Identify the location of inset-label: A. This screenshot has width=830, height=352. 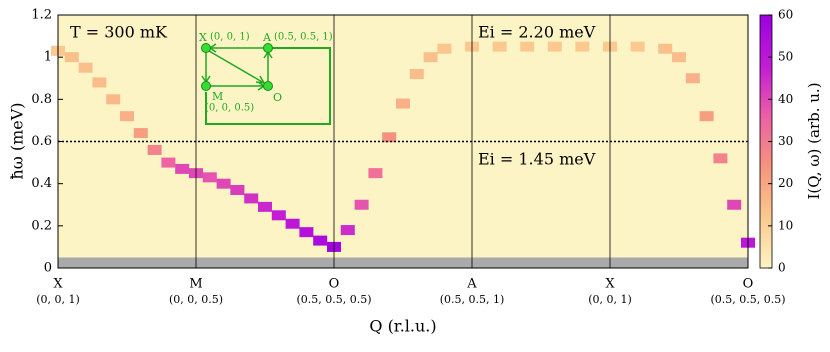
(267, 37).